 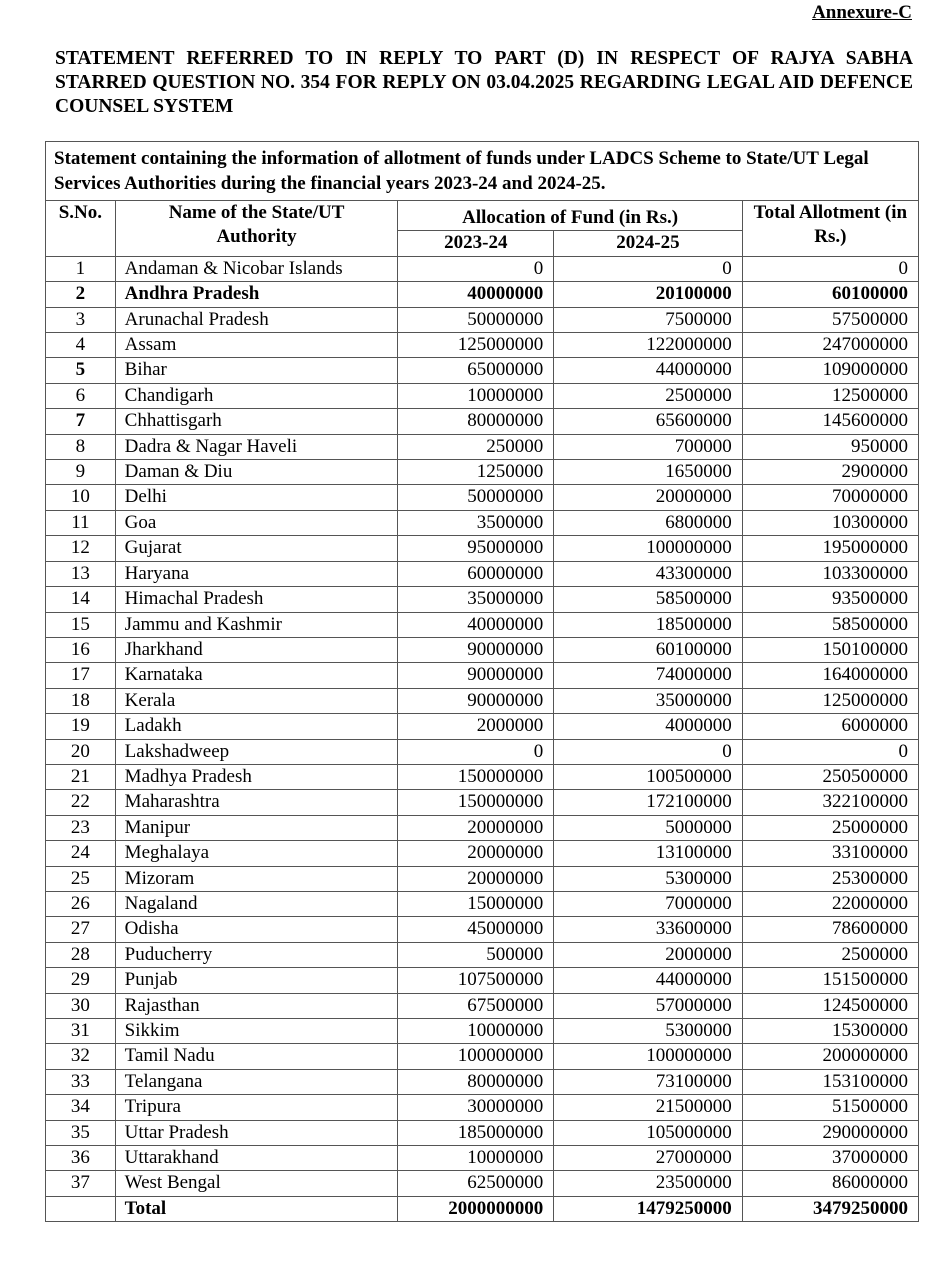 I want to click on cell-2023-24: 80000000, so click(x=476, y=421).